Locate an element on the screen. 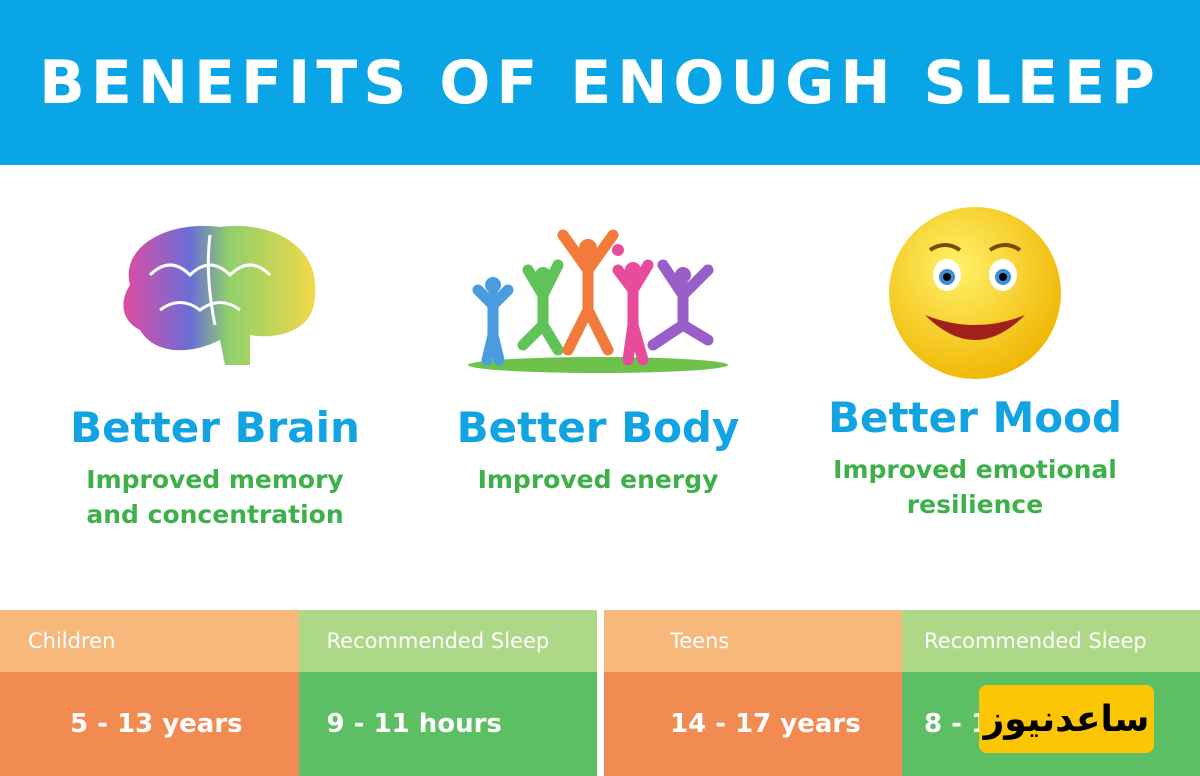 This screenshot has width=1200, height=776. jumping-people-icon is located at coordinates (598, 301).